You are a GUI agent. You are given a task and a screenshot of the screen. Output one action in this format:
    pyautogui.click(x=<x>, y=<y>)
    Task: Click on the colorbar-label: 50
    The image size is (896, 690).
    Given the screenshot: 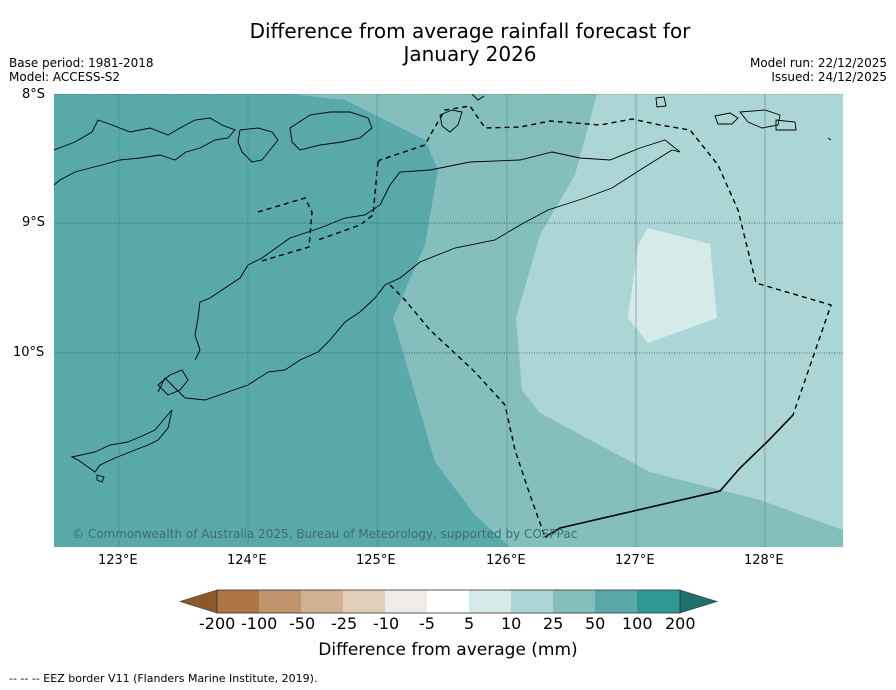 What is the action you would take?
    pyautogui.click(x=595, y=623)
    